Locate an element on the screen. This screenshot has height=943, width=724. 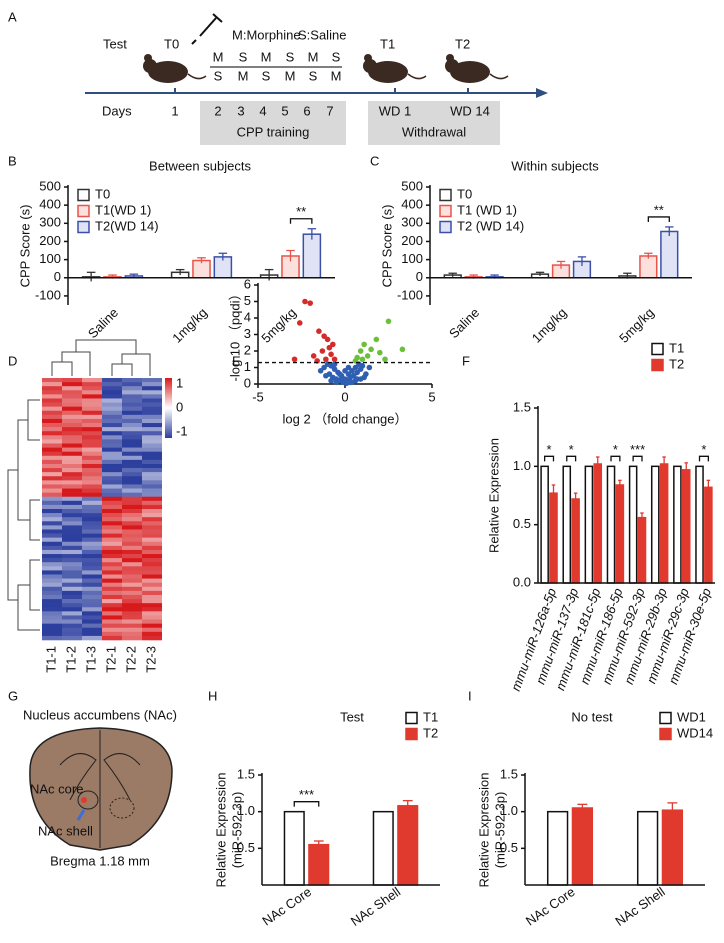
timepoint: T2 is located at coordinates (462, 43).